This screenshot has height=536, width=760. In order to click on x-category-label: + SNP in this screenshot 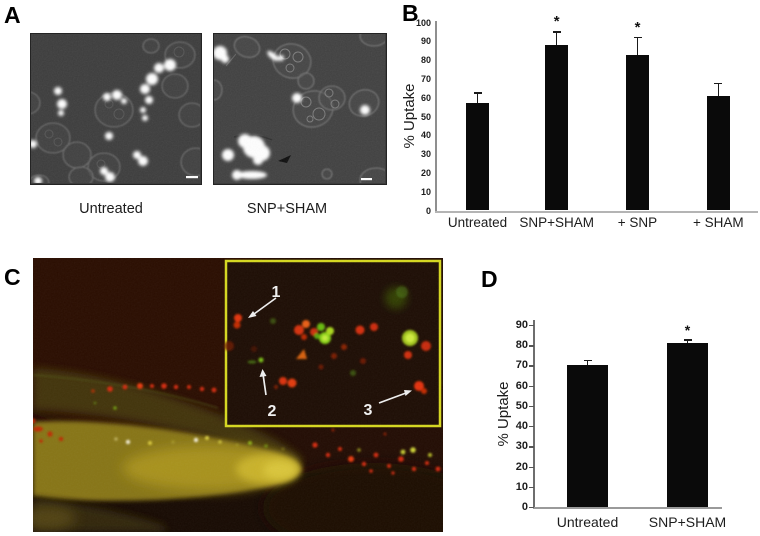, I will do `click(637, 222)`.